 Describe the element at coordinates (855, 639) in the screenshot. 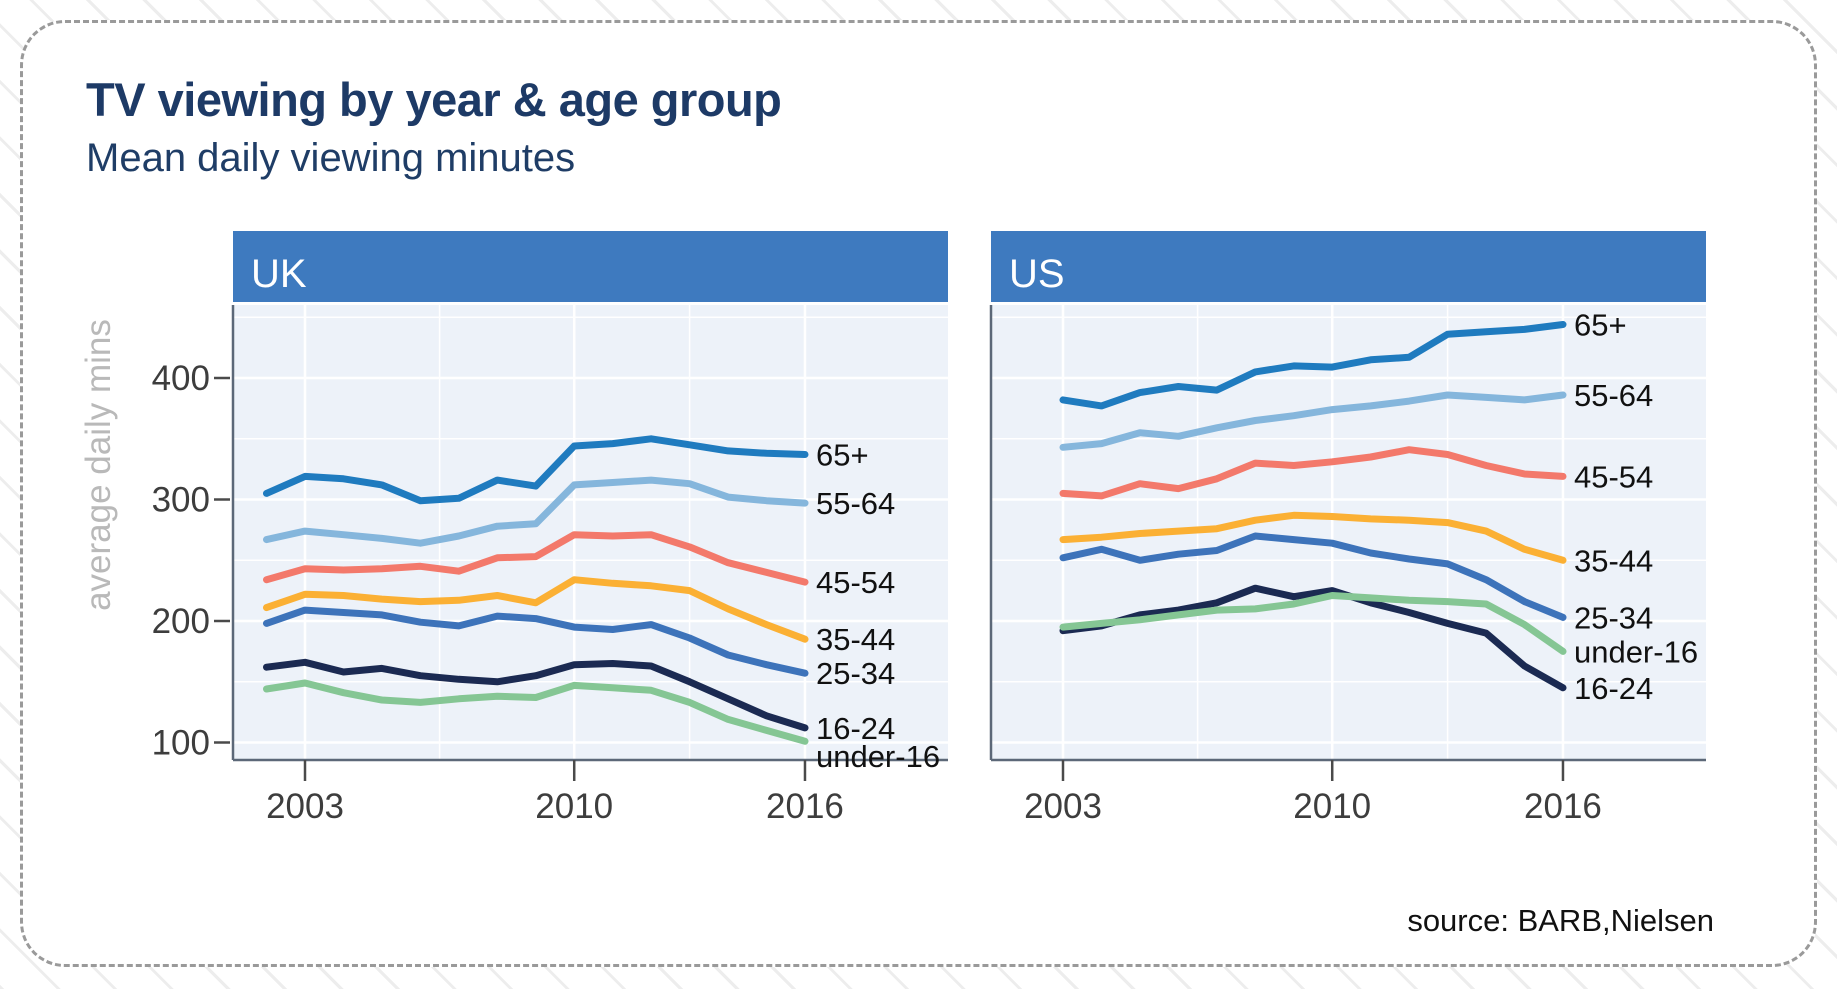

I see `series-label-uk-35-44: 35-44` at that location.